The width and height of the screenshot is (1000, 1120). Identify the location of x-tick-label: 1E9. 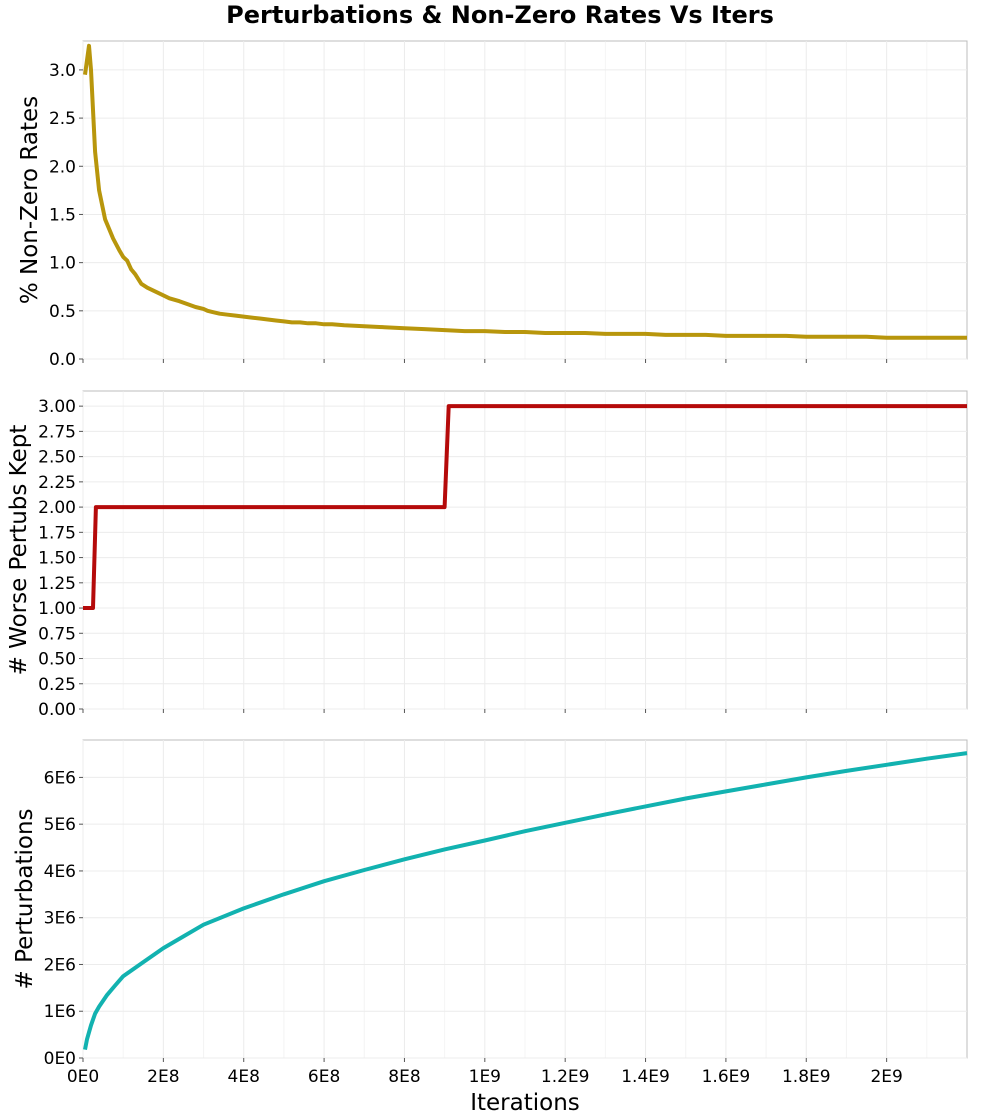
(485, 1077).